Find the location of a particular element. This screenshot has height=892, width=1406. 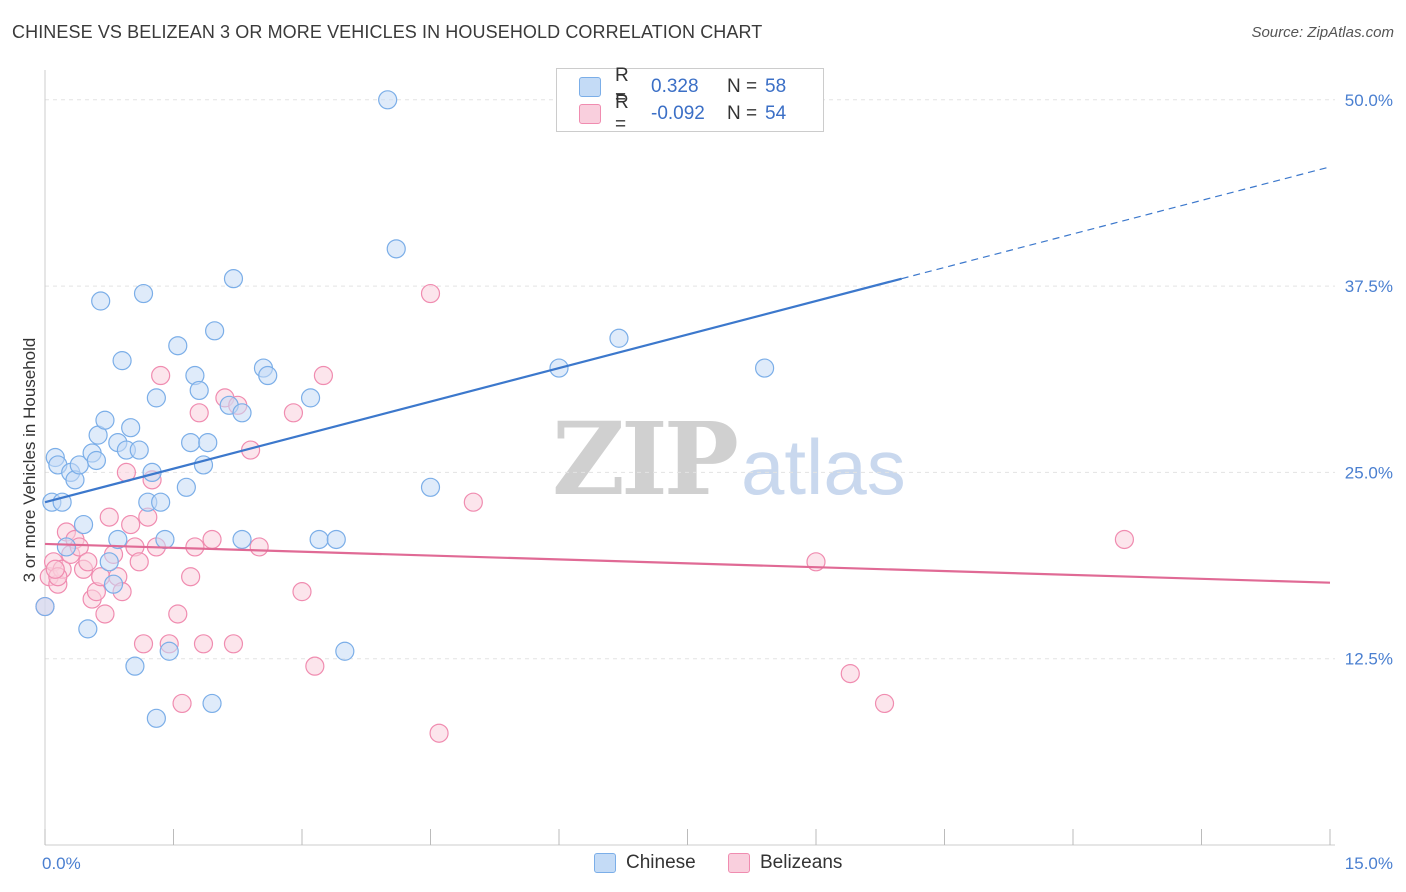

series-legend: Chinese Belizeans is located at coordinates (703, 864).